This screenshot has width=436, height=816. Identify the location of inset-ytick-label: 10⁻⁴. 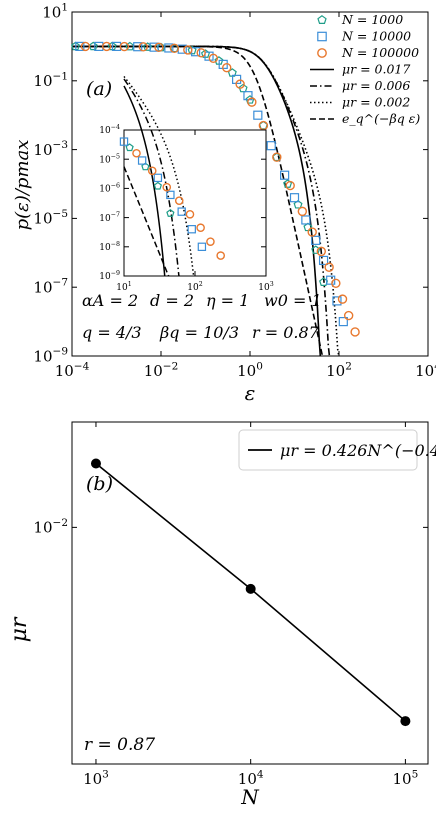
(109, 130).